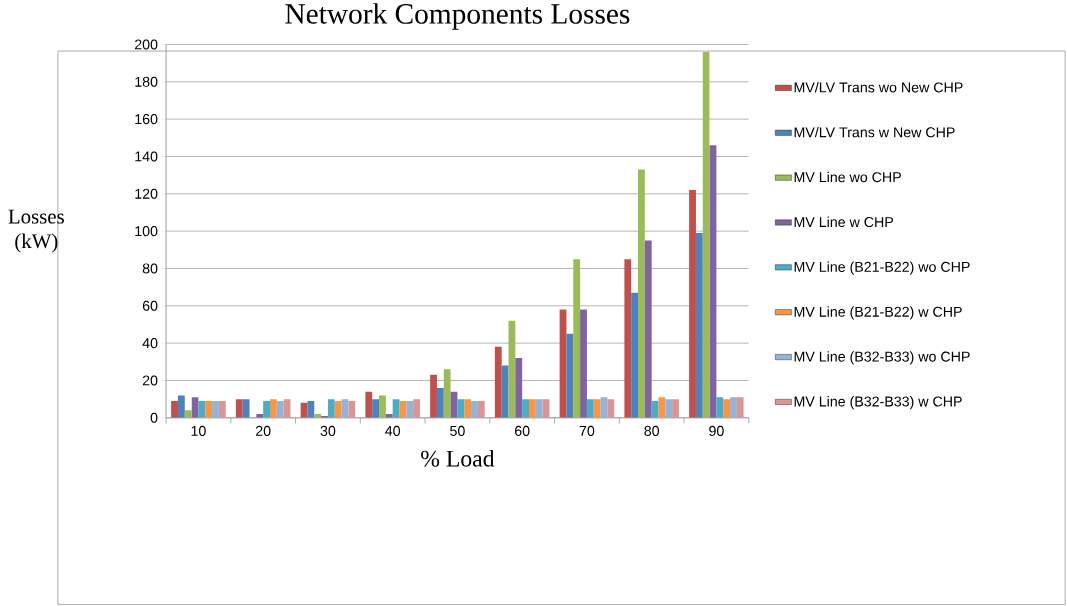 Image resolution: width=1067 pixels, height=606 pixels. What do you see at coordinates (198, 430) in the screenshot?
I see `x-tick-label: 10` at bounding box center [198, 430].